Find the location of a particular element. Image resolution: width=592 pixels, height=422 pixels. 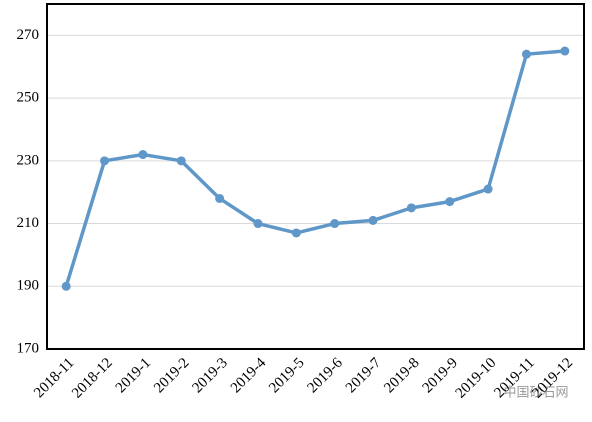

x-tick-label: 2019-5 is located at coordinates (286, 375).